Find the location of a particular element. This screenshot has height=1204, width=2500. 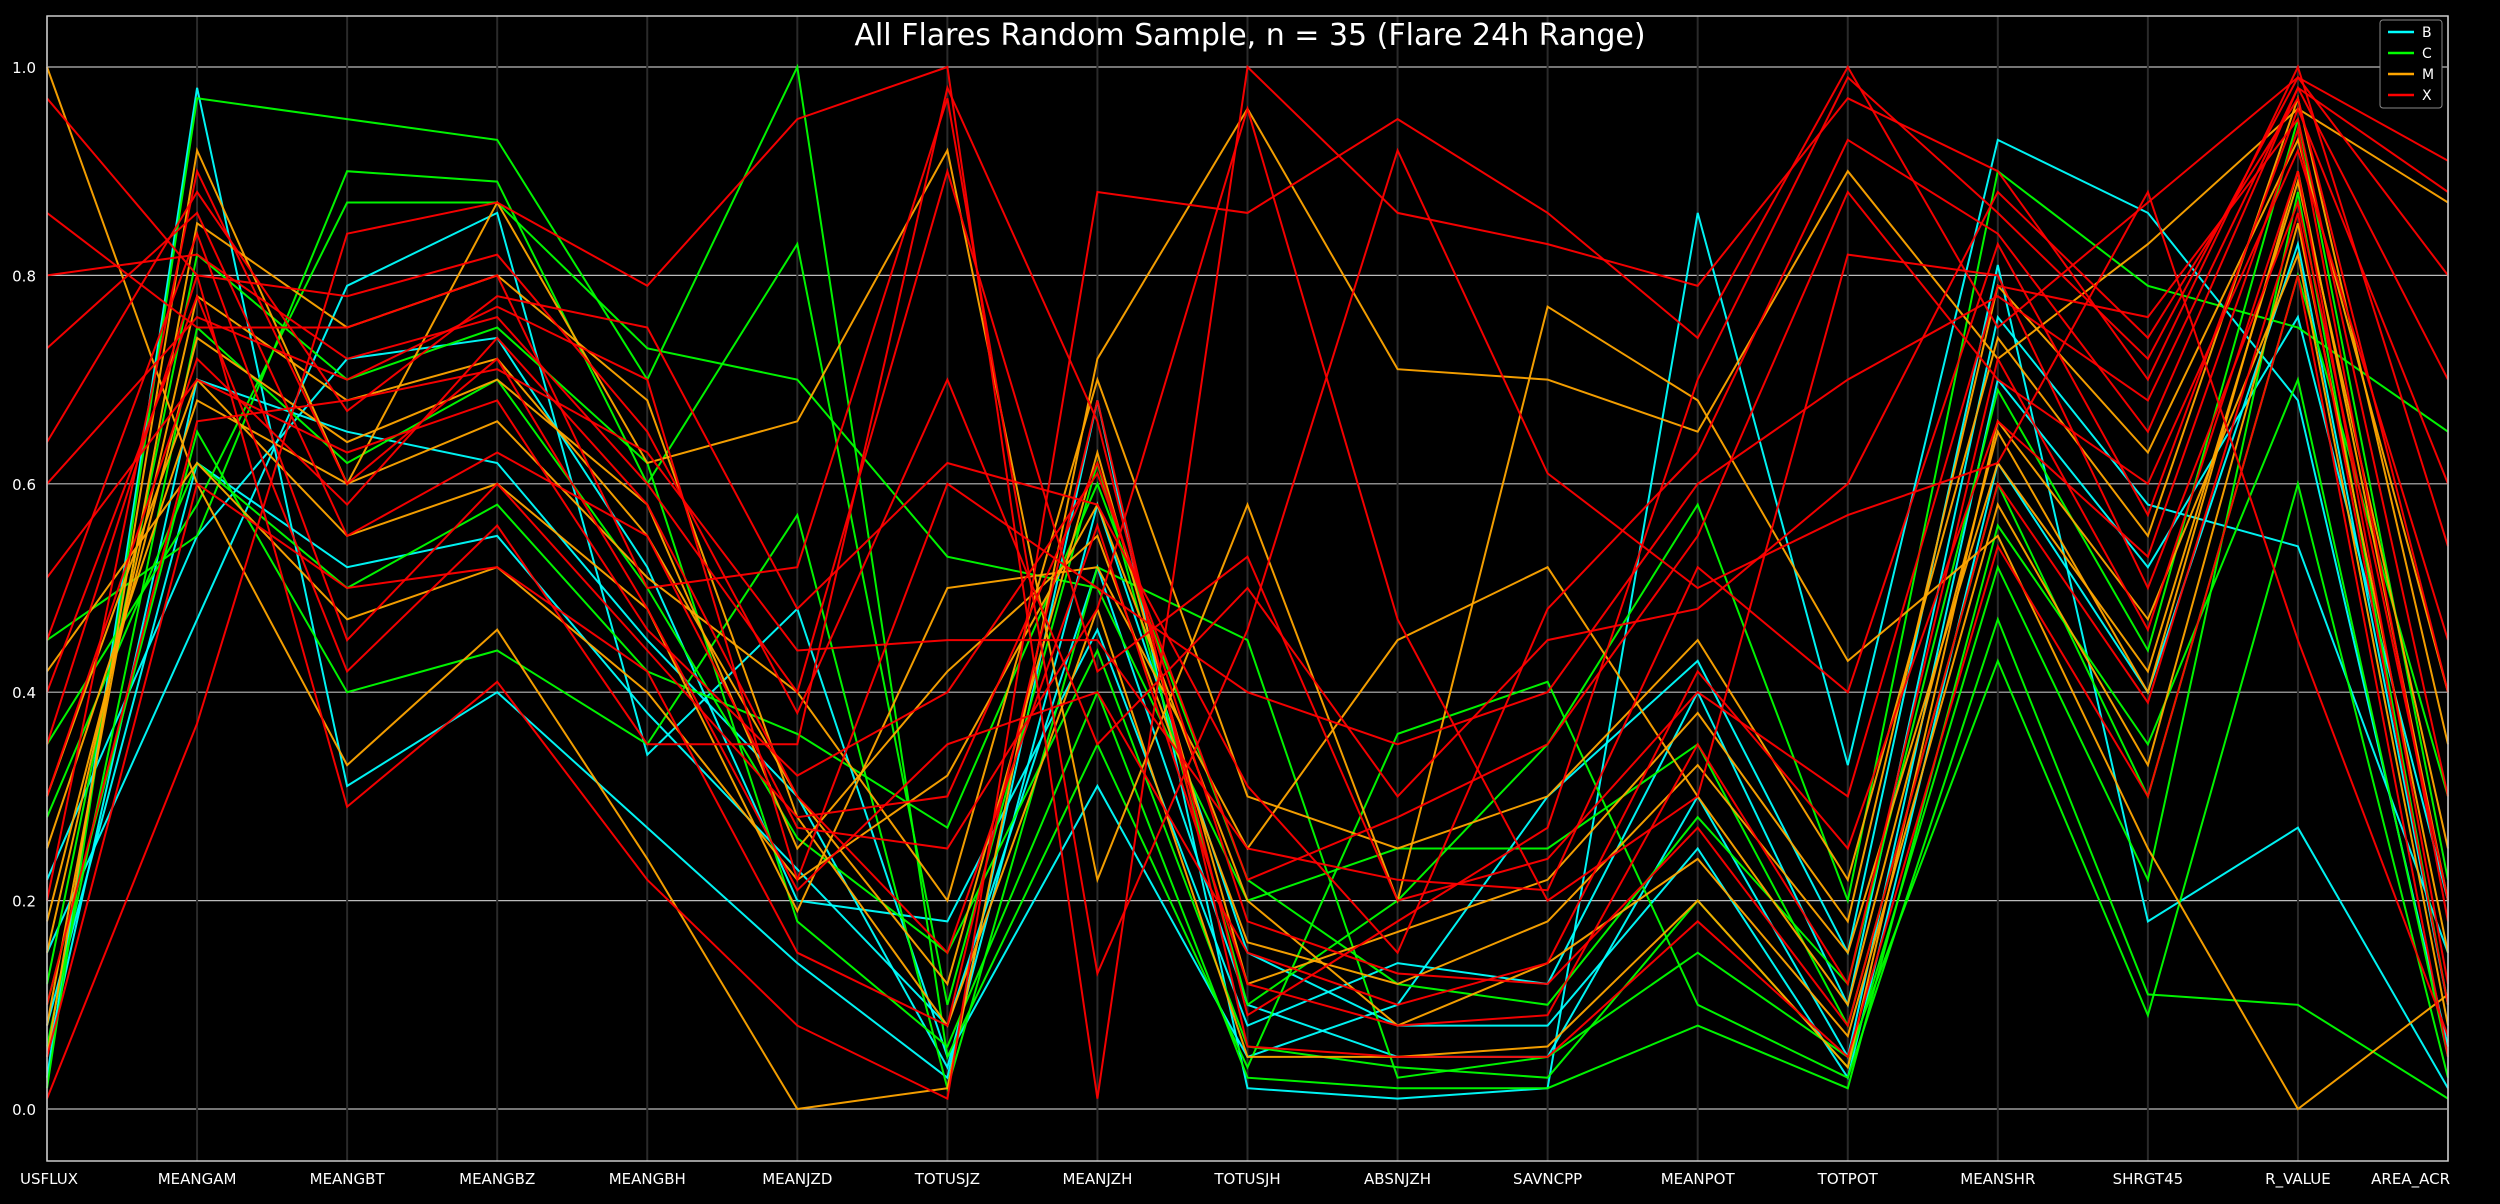

y-tick-label-0: 0.0 is located at coordinates (24, 1110).